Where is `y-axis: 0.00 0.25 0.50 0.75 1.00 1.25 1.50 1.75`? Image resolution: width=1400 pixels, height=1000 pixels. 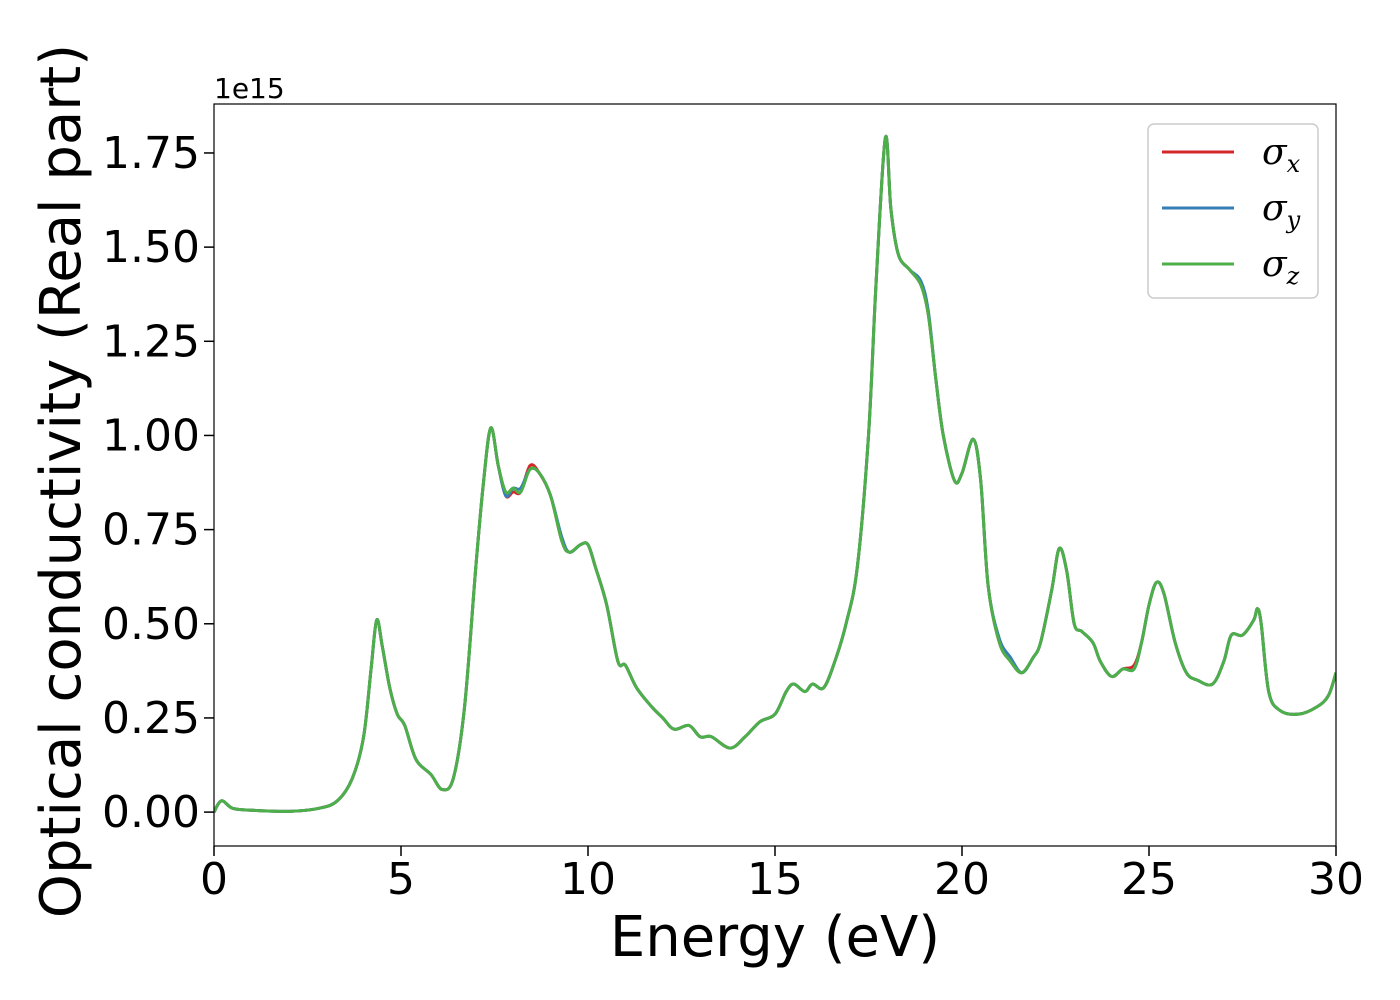
y-axis: 0.00 0.25 0.50 0.75 1.00 1.25 1.50 1.75 is located at coordinates (158, 483).